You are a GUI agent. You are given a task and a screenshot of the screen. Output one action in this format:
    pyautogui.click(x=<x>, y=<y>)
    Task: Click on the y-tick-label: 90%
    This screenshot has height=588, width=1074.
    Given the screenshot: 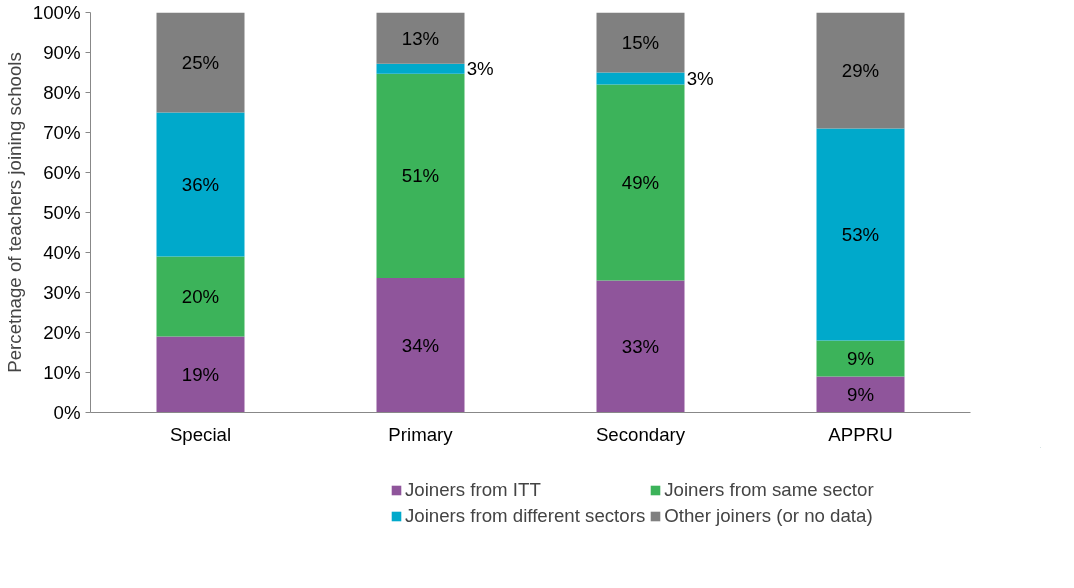 What is the action you would take?
    pyautogui.click(x=62, y=52)
    